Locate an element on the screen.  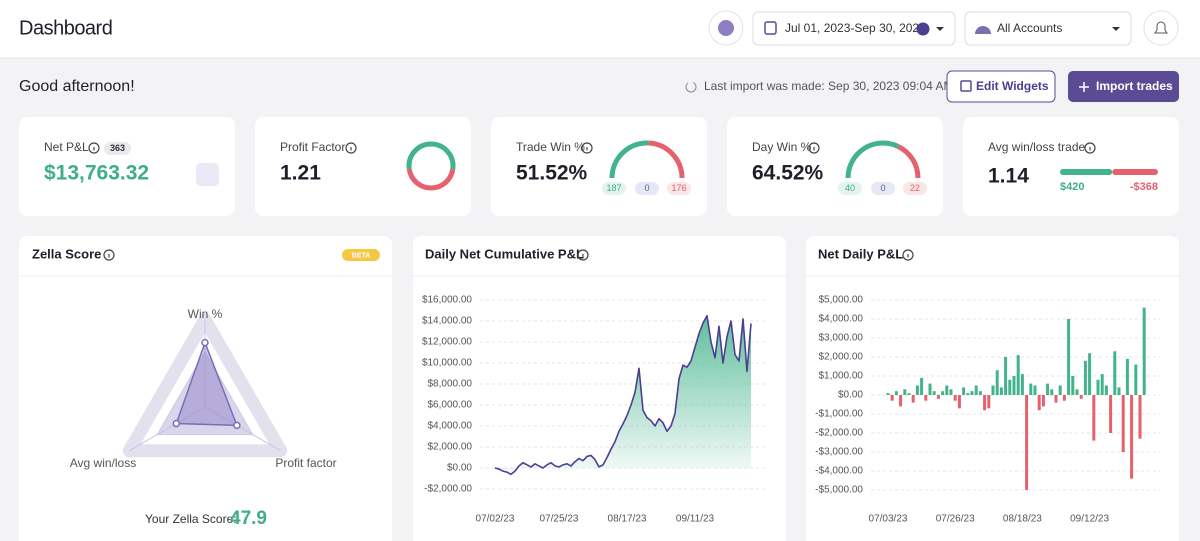
badge is located at coordinates (117, 148).